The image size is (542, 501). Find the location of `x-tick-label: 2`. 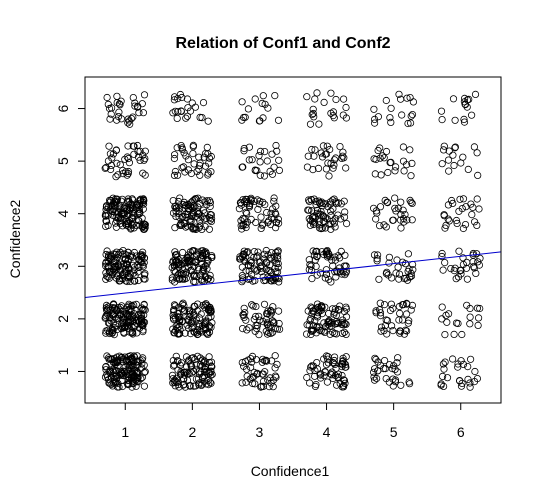

x-tick-label: 2 is located at coordinates (192, 432).